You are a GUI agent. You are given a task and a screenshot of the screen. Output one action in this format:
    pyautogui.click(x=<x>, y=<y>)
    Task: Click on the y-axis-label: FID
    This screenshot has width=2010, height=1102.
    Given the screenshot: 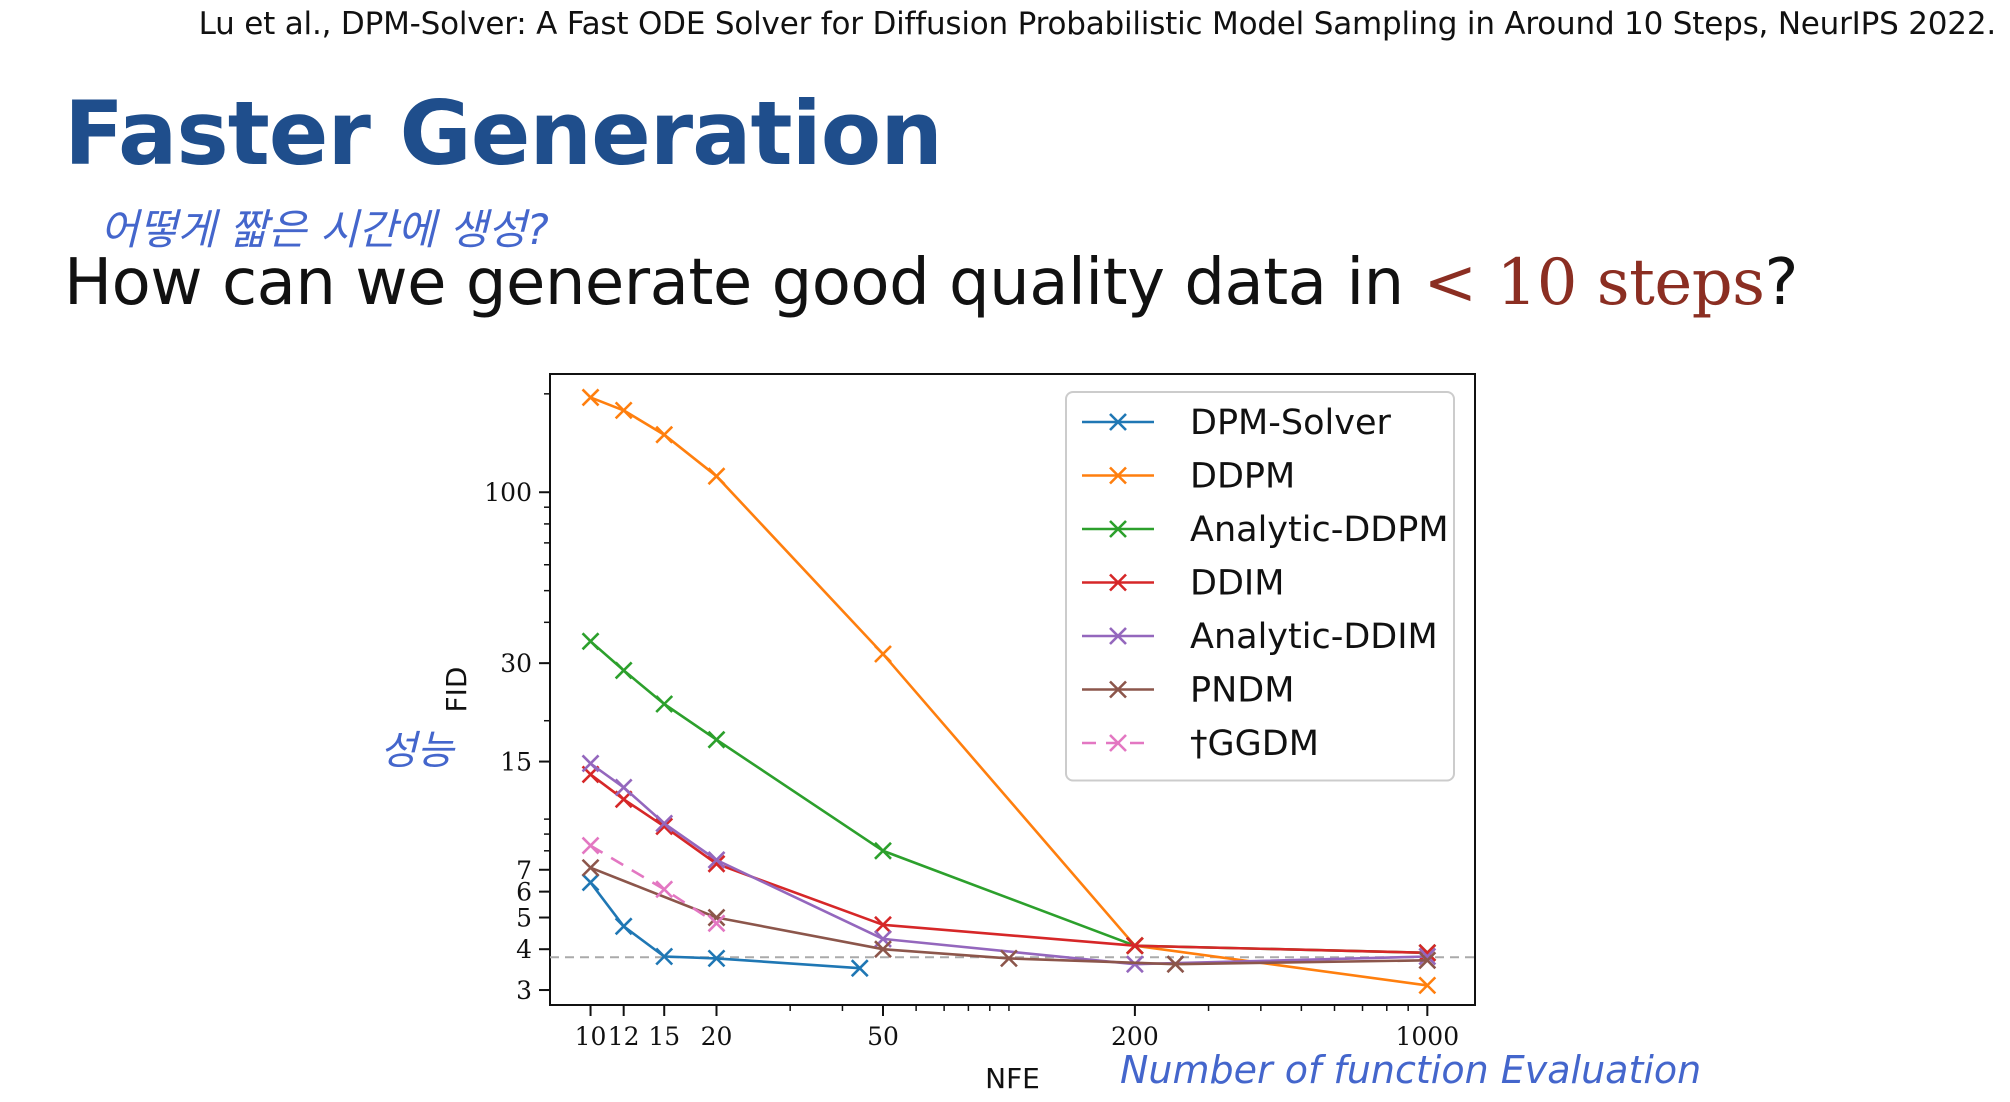 What is the action you would take?
    pyautogui.click(x=456, y=690)
    